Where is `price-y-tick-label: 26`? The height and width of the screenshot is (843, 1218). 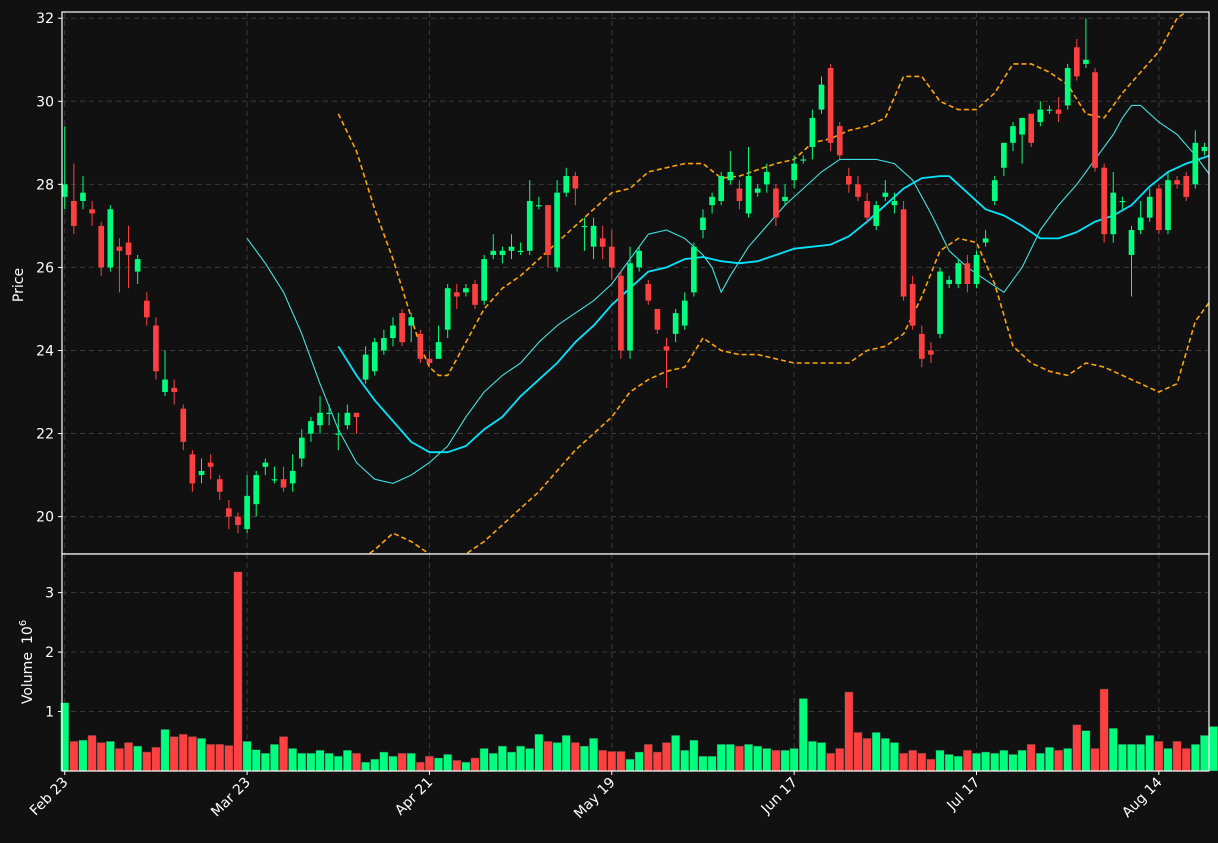 price-y-tick-label: 26 is located at coordinates (45, 268).